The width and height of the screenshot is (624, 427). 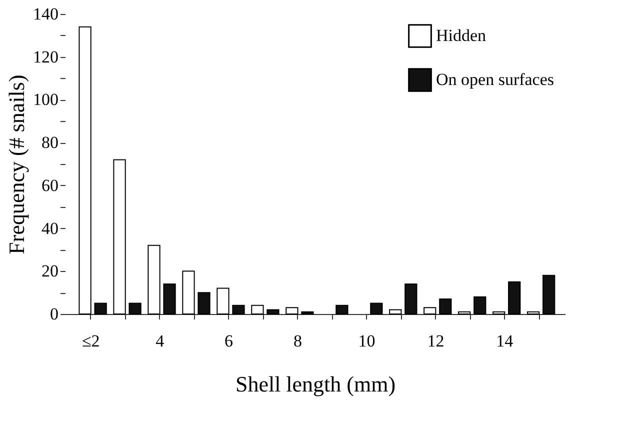 What do you see at coordinates (50, 271) in the screenshot?
I see `y-tick-label: 20` at bounding box center [50, 271].